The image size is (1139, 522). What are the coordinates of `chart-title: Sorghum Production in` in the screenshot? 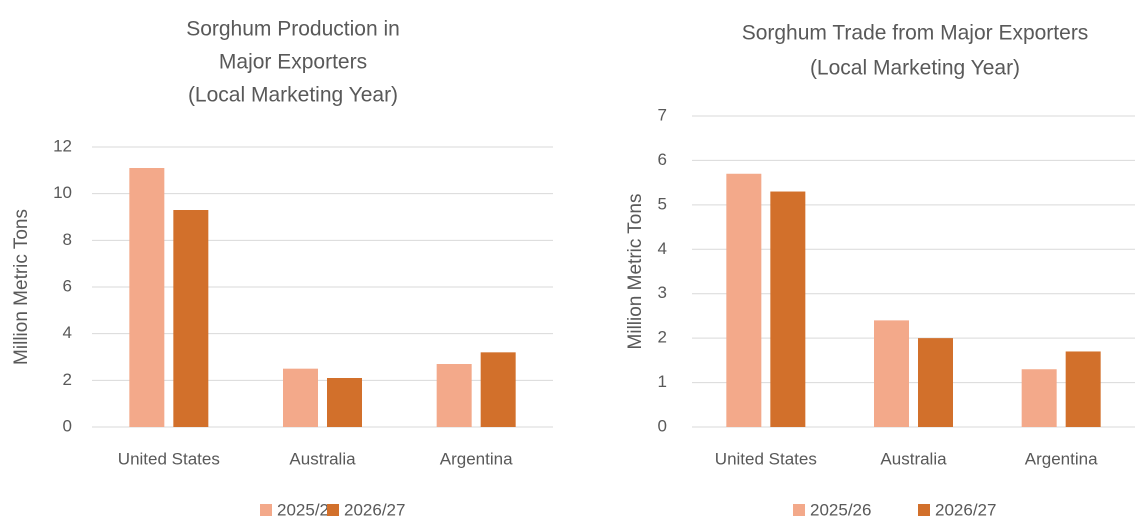 It's located at (293, 29).